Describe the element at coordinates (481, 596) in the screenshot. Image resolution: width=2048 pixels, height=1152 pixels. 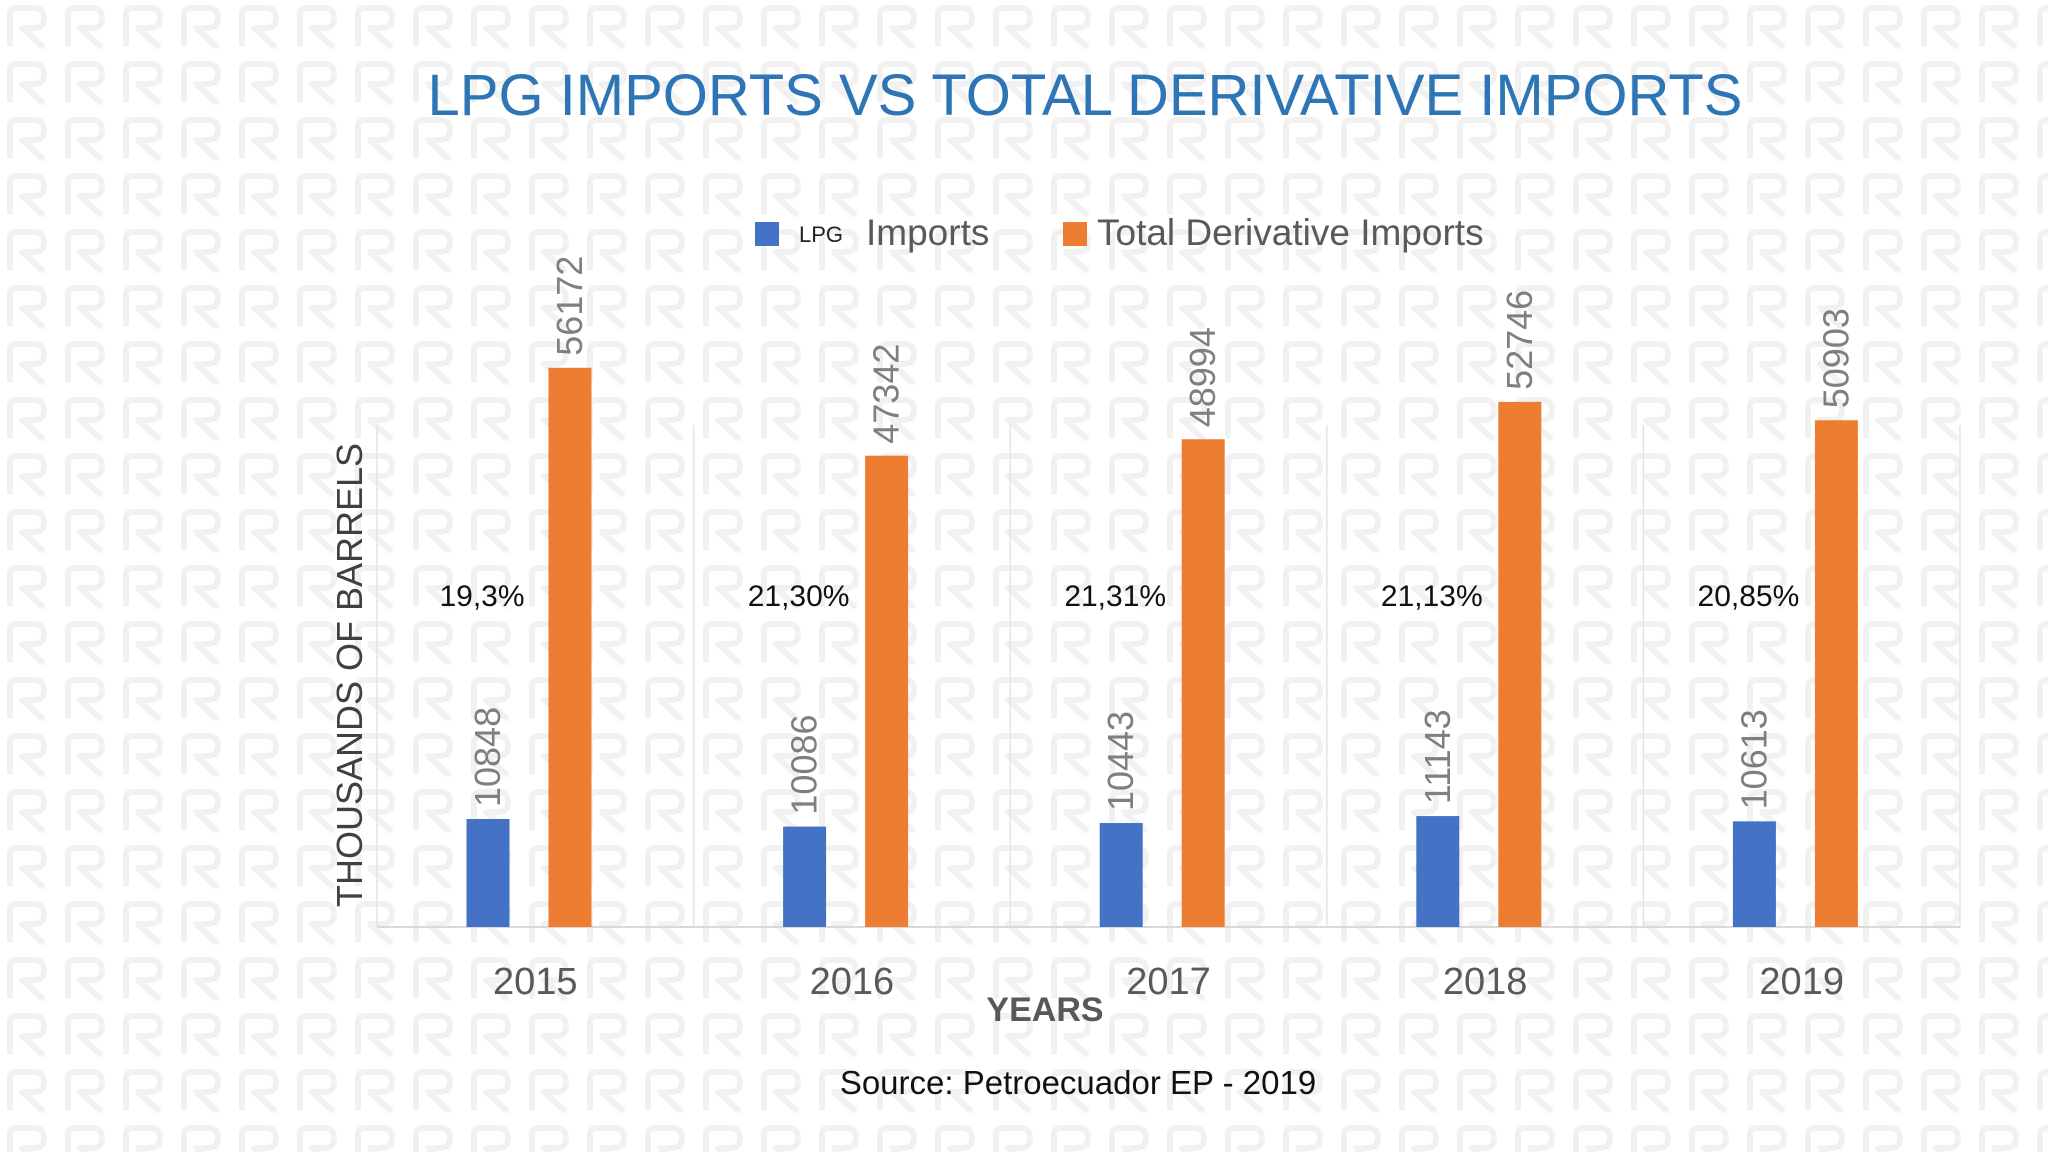
I see `share-annotation-2015: 19,3%` at that location.